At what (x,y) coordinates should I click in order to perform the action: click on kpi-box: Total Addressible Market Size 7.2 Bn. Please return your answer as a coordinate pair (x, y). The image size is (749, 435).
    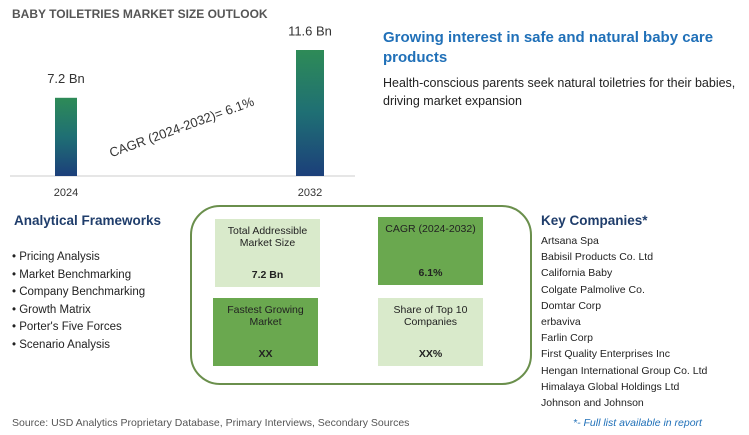
    Looking at the image, I should click on (267, 253).